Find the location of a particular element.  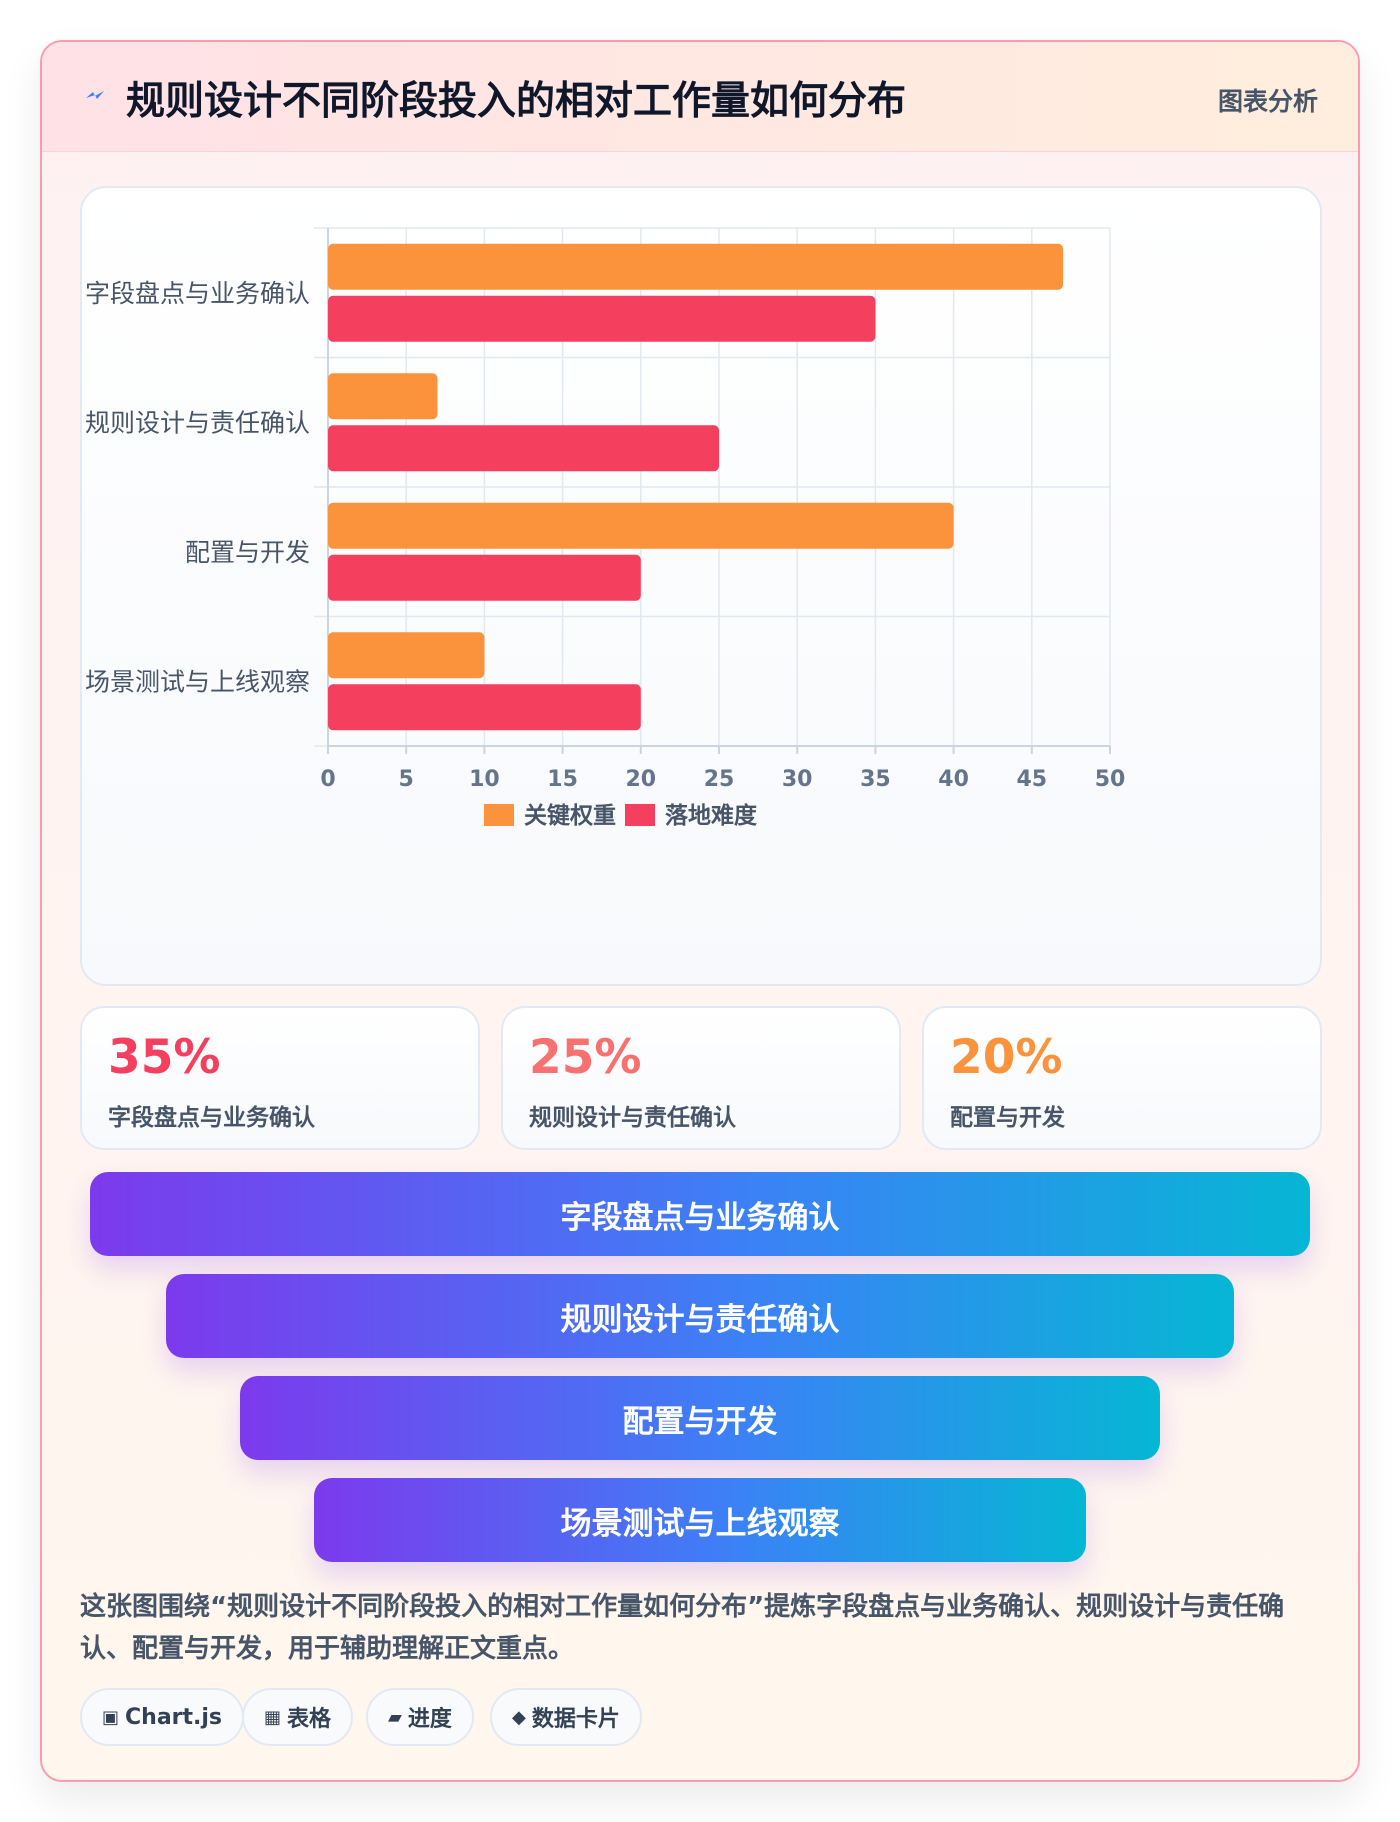

funnel-step-4: 场景测试与上线观察 is located at coordinates (700, 1520).